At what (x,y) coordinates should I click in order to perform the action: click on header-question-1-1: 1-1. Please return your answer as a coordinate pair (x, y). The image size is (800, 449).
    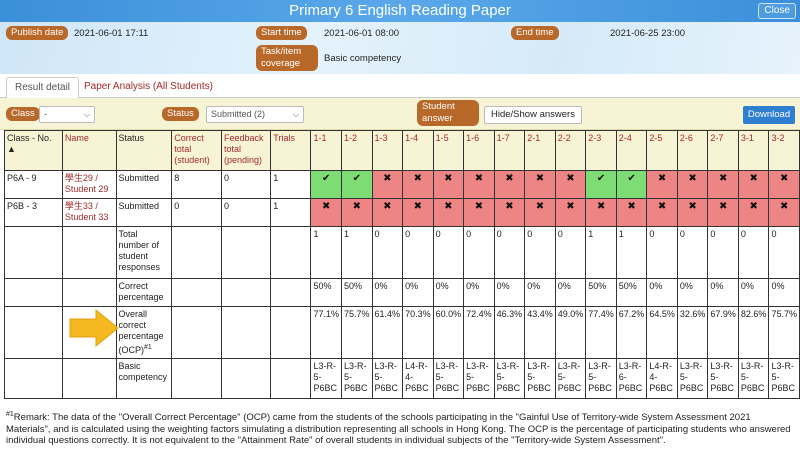
    Looking at the image, I should click on (326, 150).